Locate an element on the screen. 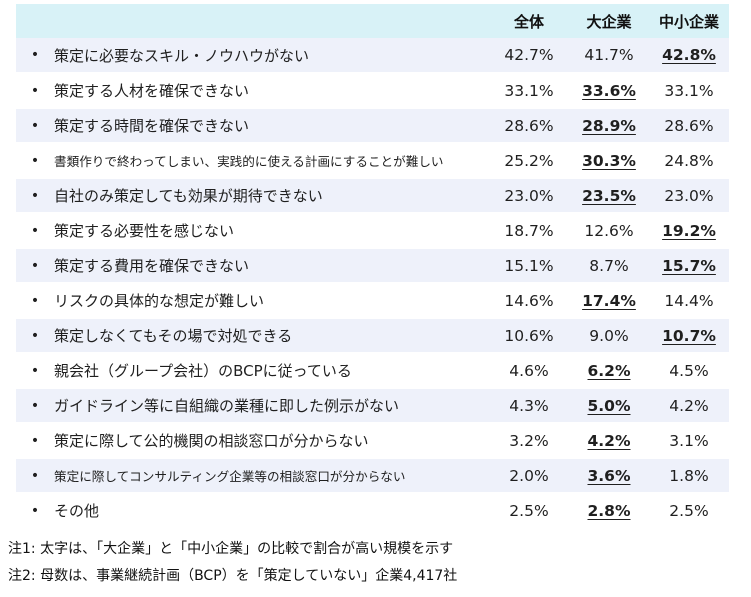 This screenshot has height=597, width=751. row-label: 書類作りで終わってしまい、実践的に使える計画にすることが難しい is located at coordinates (271, 161).